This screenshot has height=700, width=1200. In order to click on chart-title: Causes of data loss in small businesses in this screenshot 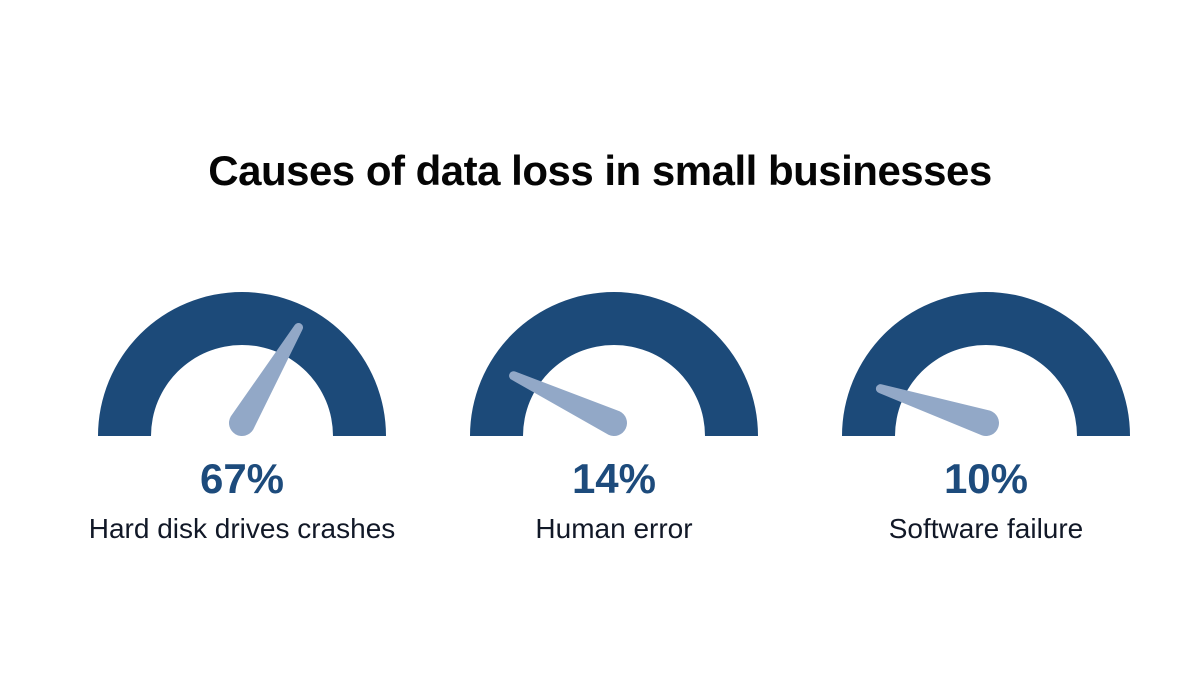, I will do `click(600, 170)`.